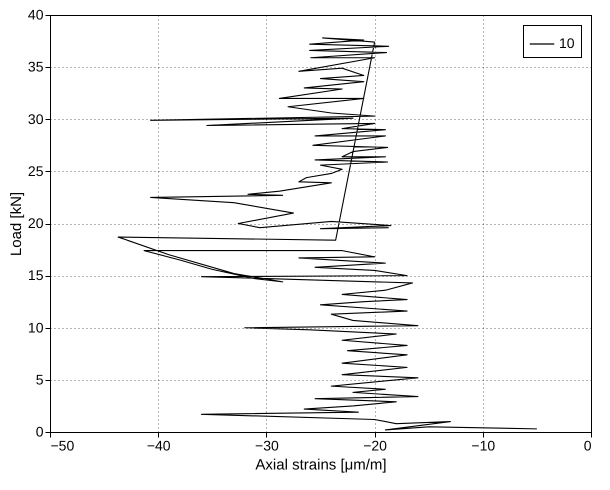  I want to click on y-tick-label: 0, so click(40, 432).